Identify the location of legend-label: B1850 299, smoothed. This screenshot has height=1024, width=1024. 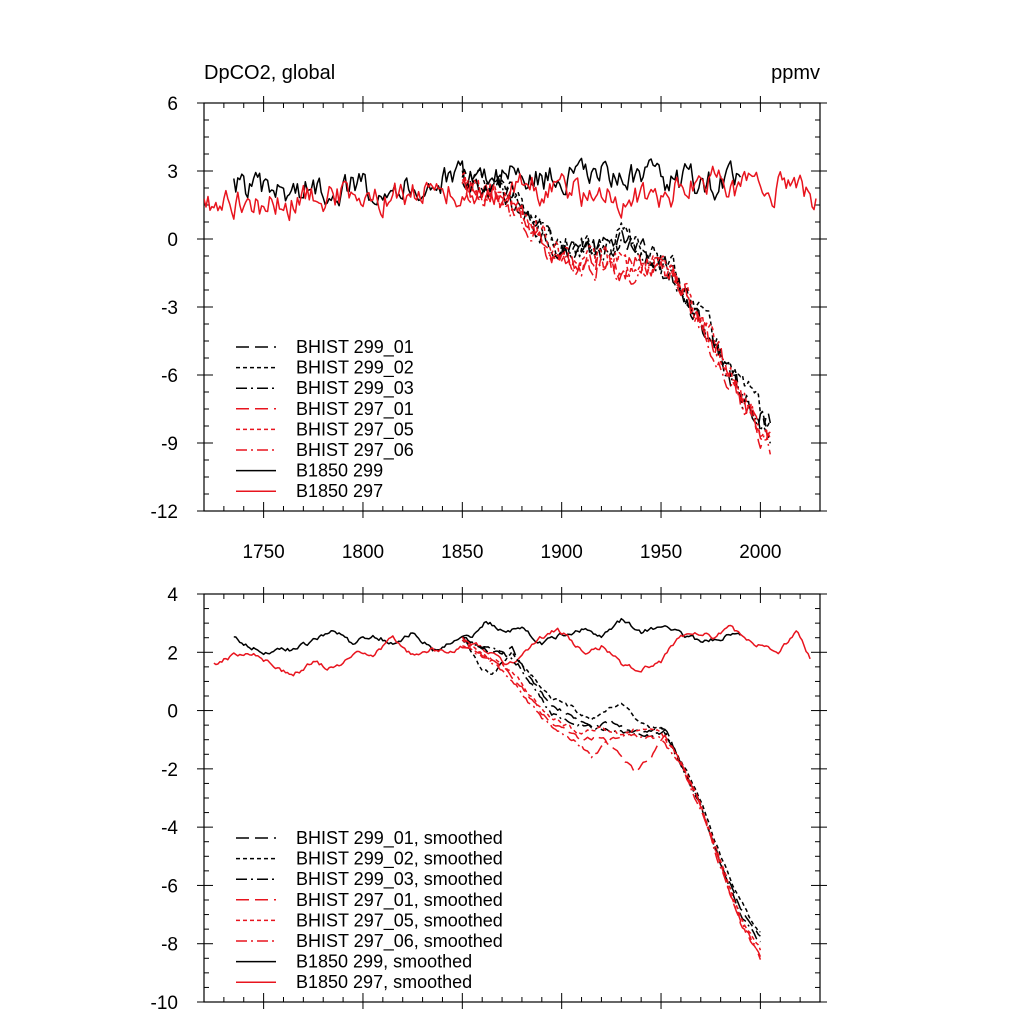
(384, 962).